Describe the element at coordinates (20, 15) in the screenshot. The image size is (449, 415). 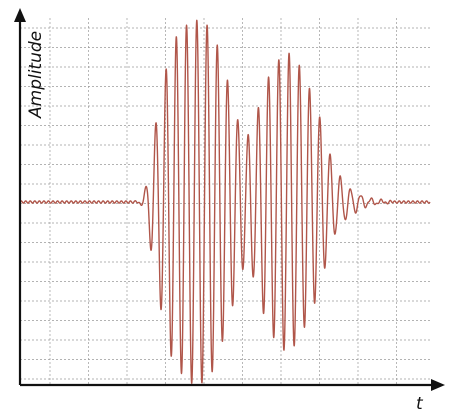
I see `y-axis-arrow` at that location.